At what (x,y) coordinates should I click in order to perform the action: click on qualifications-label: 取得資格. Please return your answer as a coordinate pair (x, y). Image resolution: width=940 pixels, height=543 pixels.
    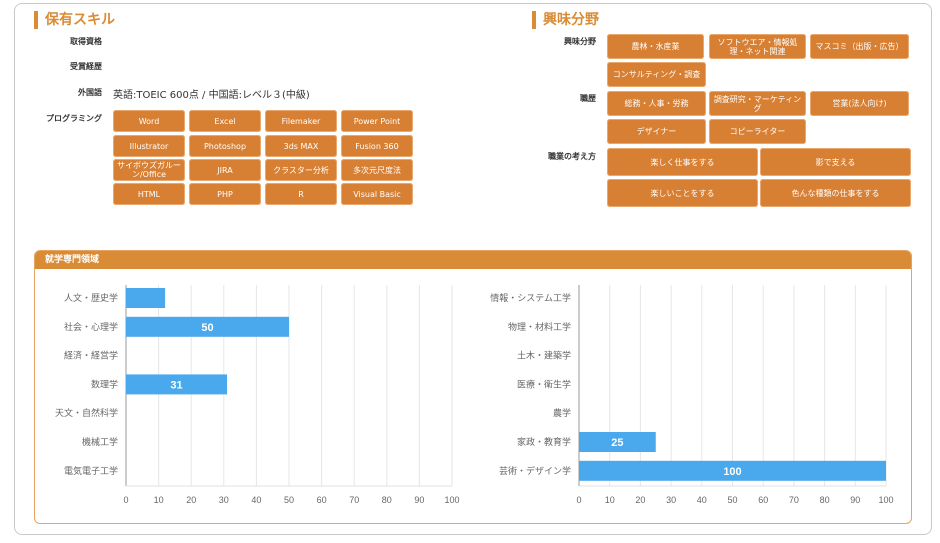
    Looking at the image, I should click on (86, 41).